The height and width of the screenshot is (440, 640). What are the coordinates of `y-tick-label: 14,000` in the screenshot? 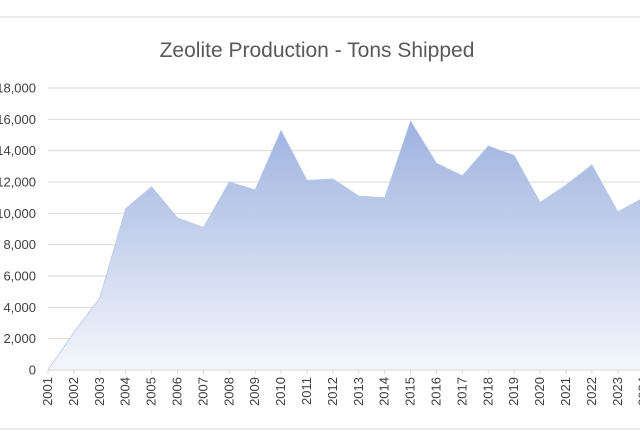 It's located at (18, 150).